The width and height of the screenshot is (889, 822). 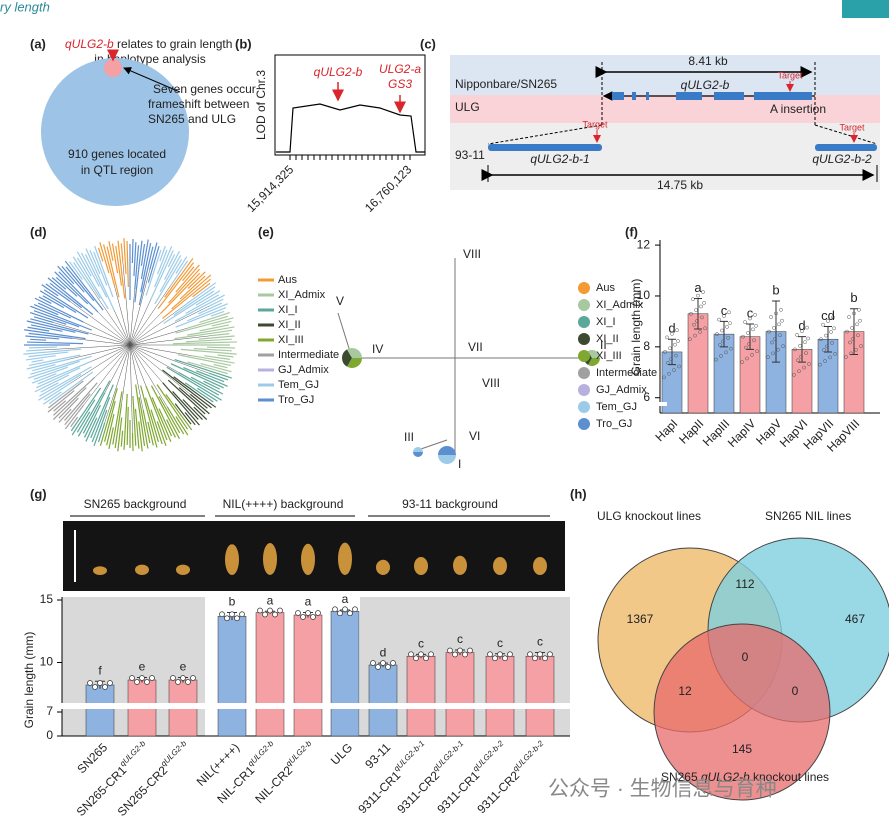 What do you see at coordinates (616, 407) in the screenshot?
I see `legend-label: Tem_GJ` at bounding box center [616, 407].